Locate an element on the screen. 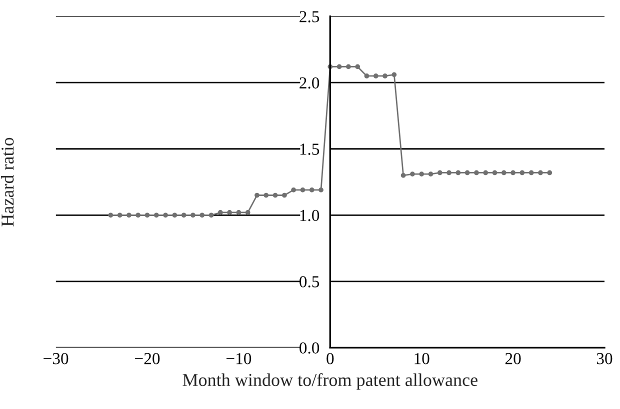  x-tick-label: 30 is located at coordinates (604, 358).